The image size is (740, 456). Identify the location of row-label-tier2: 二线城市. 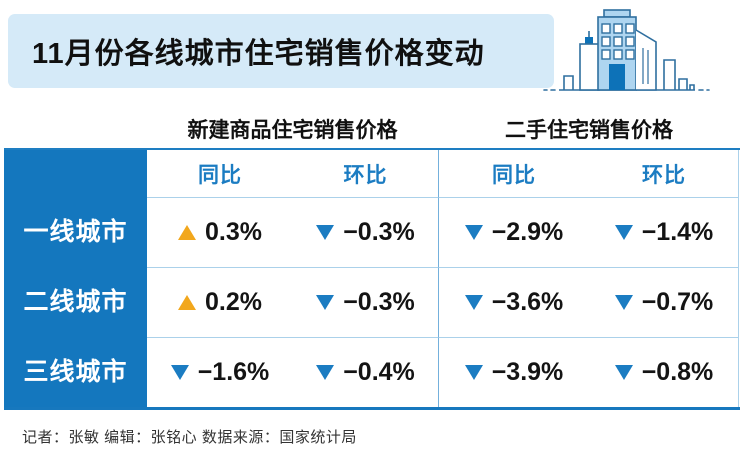
(75, 302).